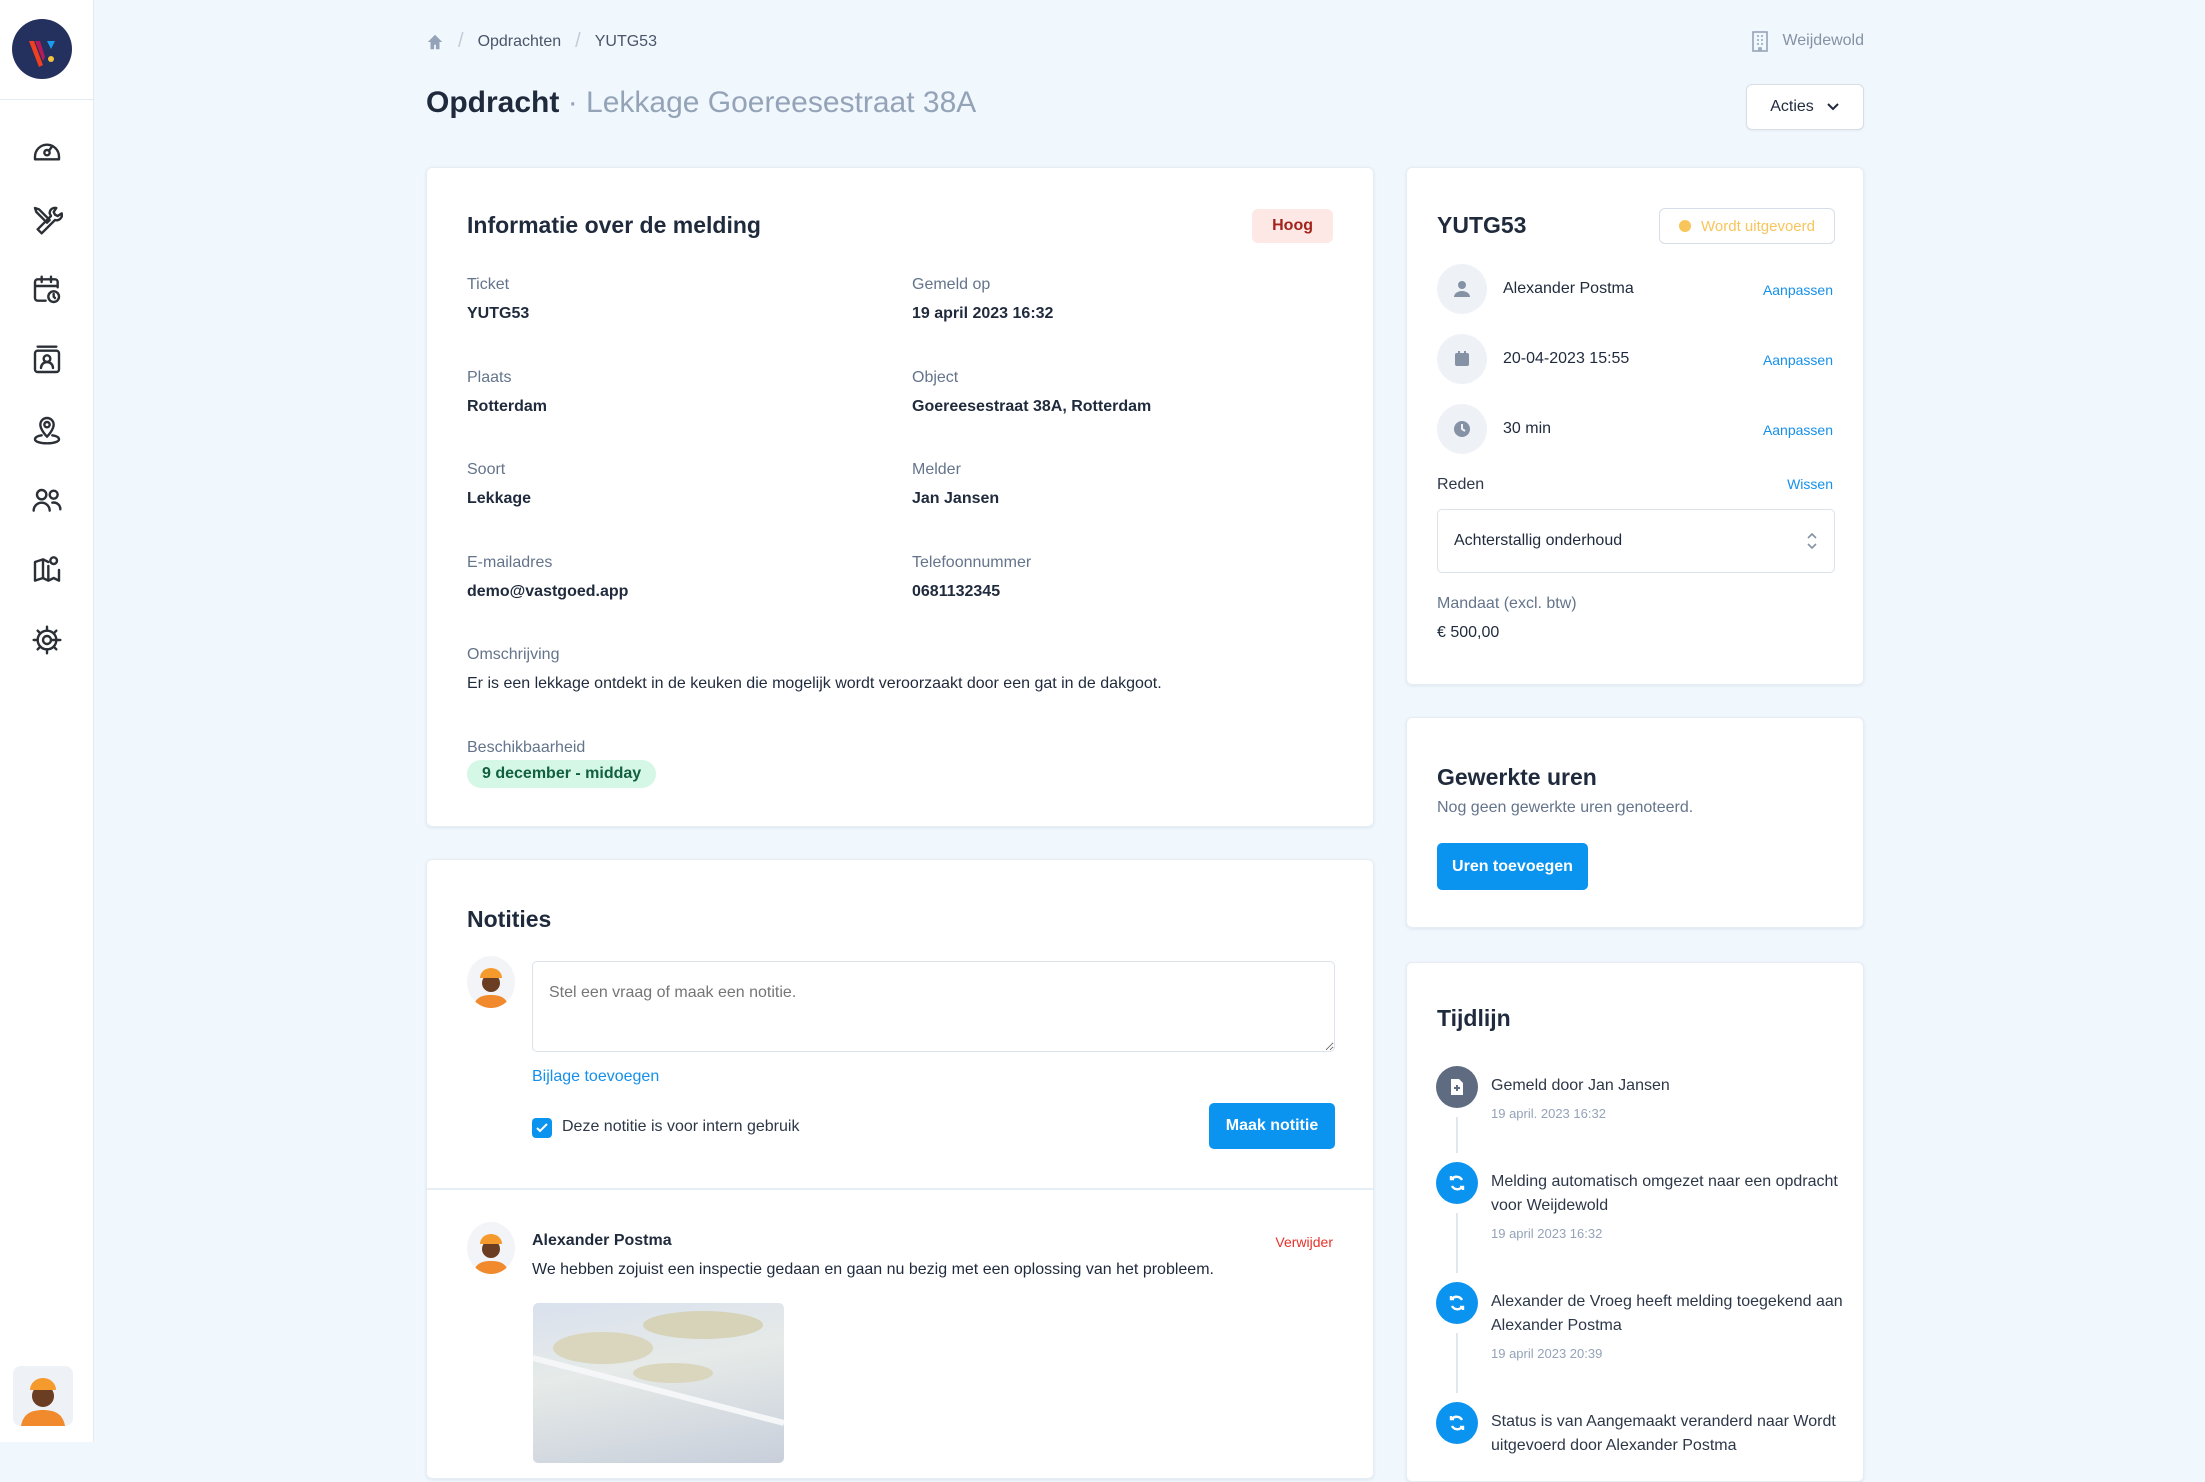 This screenshot has height=1482, width=2205. Describe the element at coordinates (1805, 107) in the screenshot. I see `actions-dropdown: Acties` at that location.